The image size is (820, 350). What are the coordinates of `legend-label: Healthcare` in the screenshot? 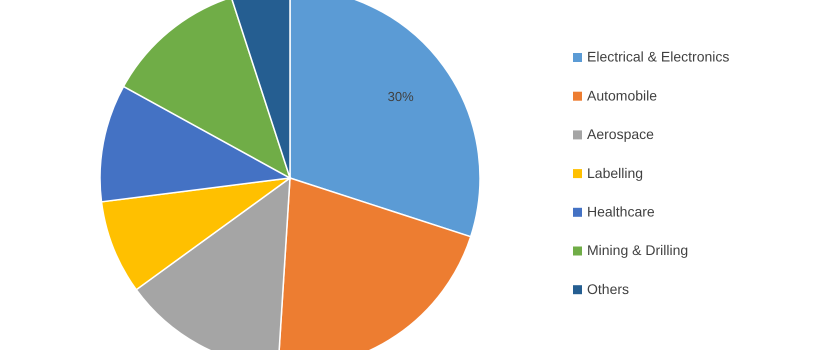 It's located at (621, 212).